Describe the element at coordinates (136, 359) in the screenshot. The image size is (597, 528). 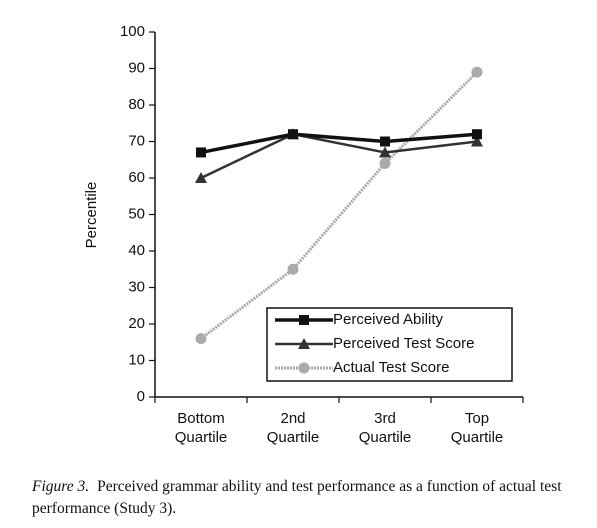
I see `y-tick-label: 10` at that location.